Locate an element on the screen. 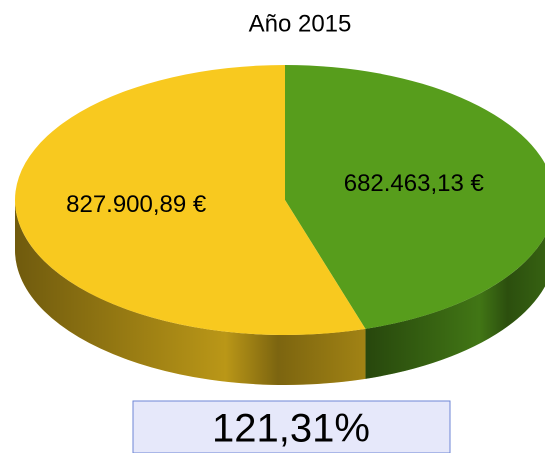 Image resolution: width=545 pixels, height=453 pixels. annotation-box is located at coordinates (291, 426).